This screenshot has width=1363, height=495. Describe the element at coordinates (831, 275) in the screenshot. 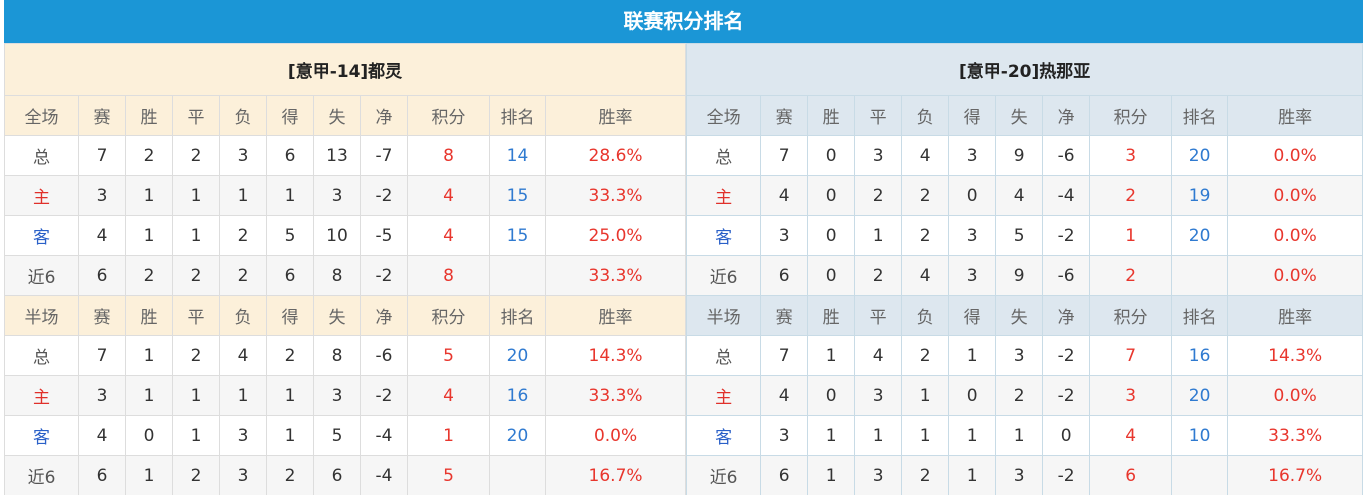

I see `cell-win: 0` at that location.